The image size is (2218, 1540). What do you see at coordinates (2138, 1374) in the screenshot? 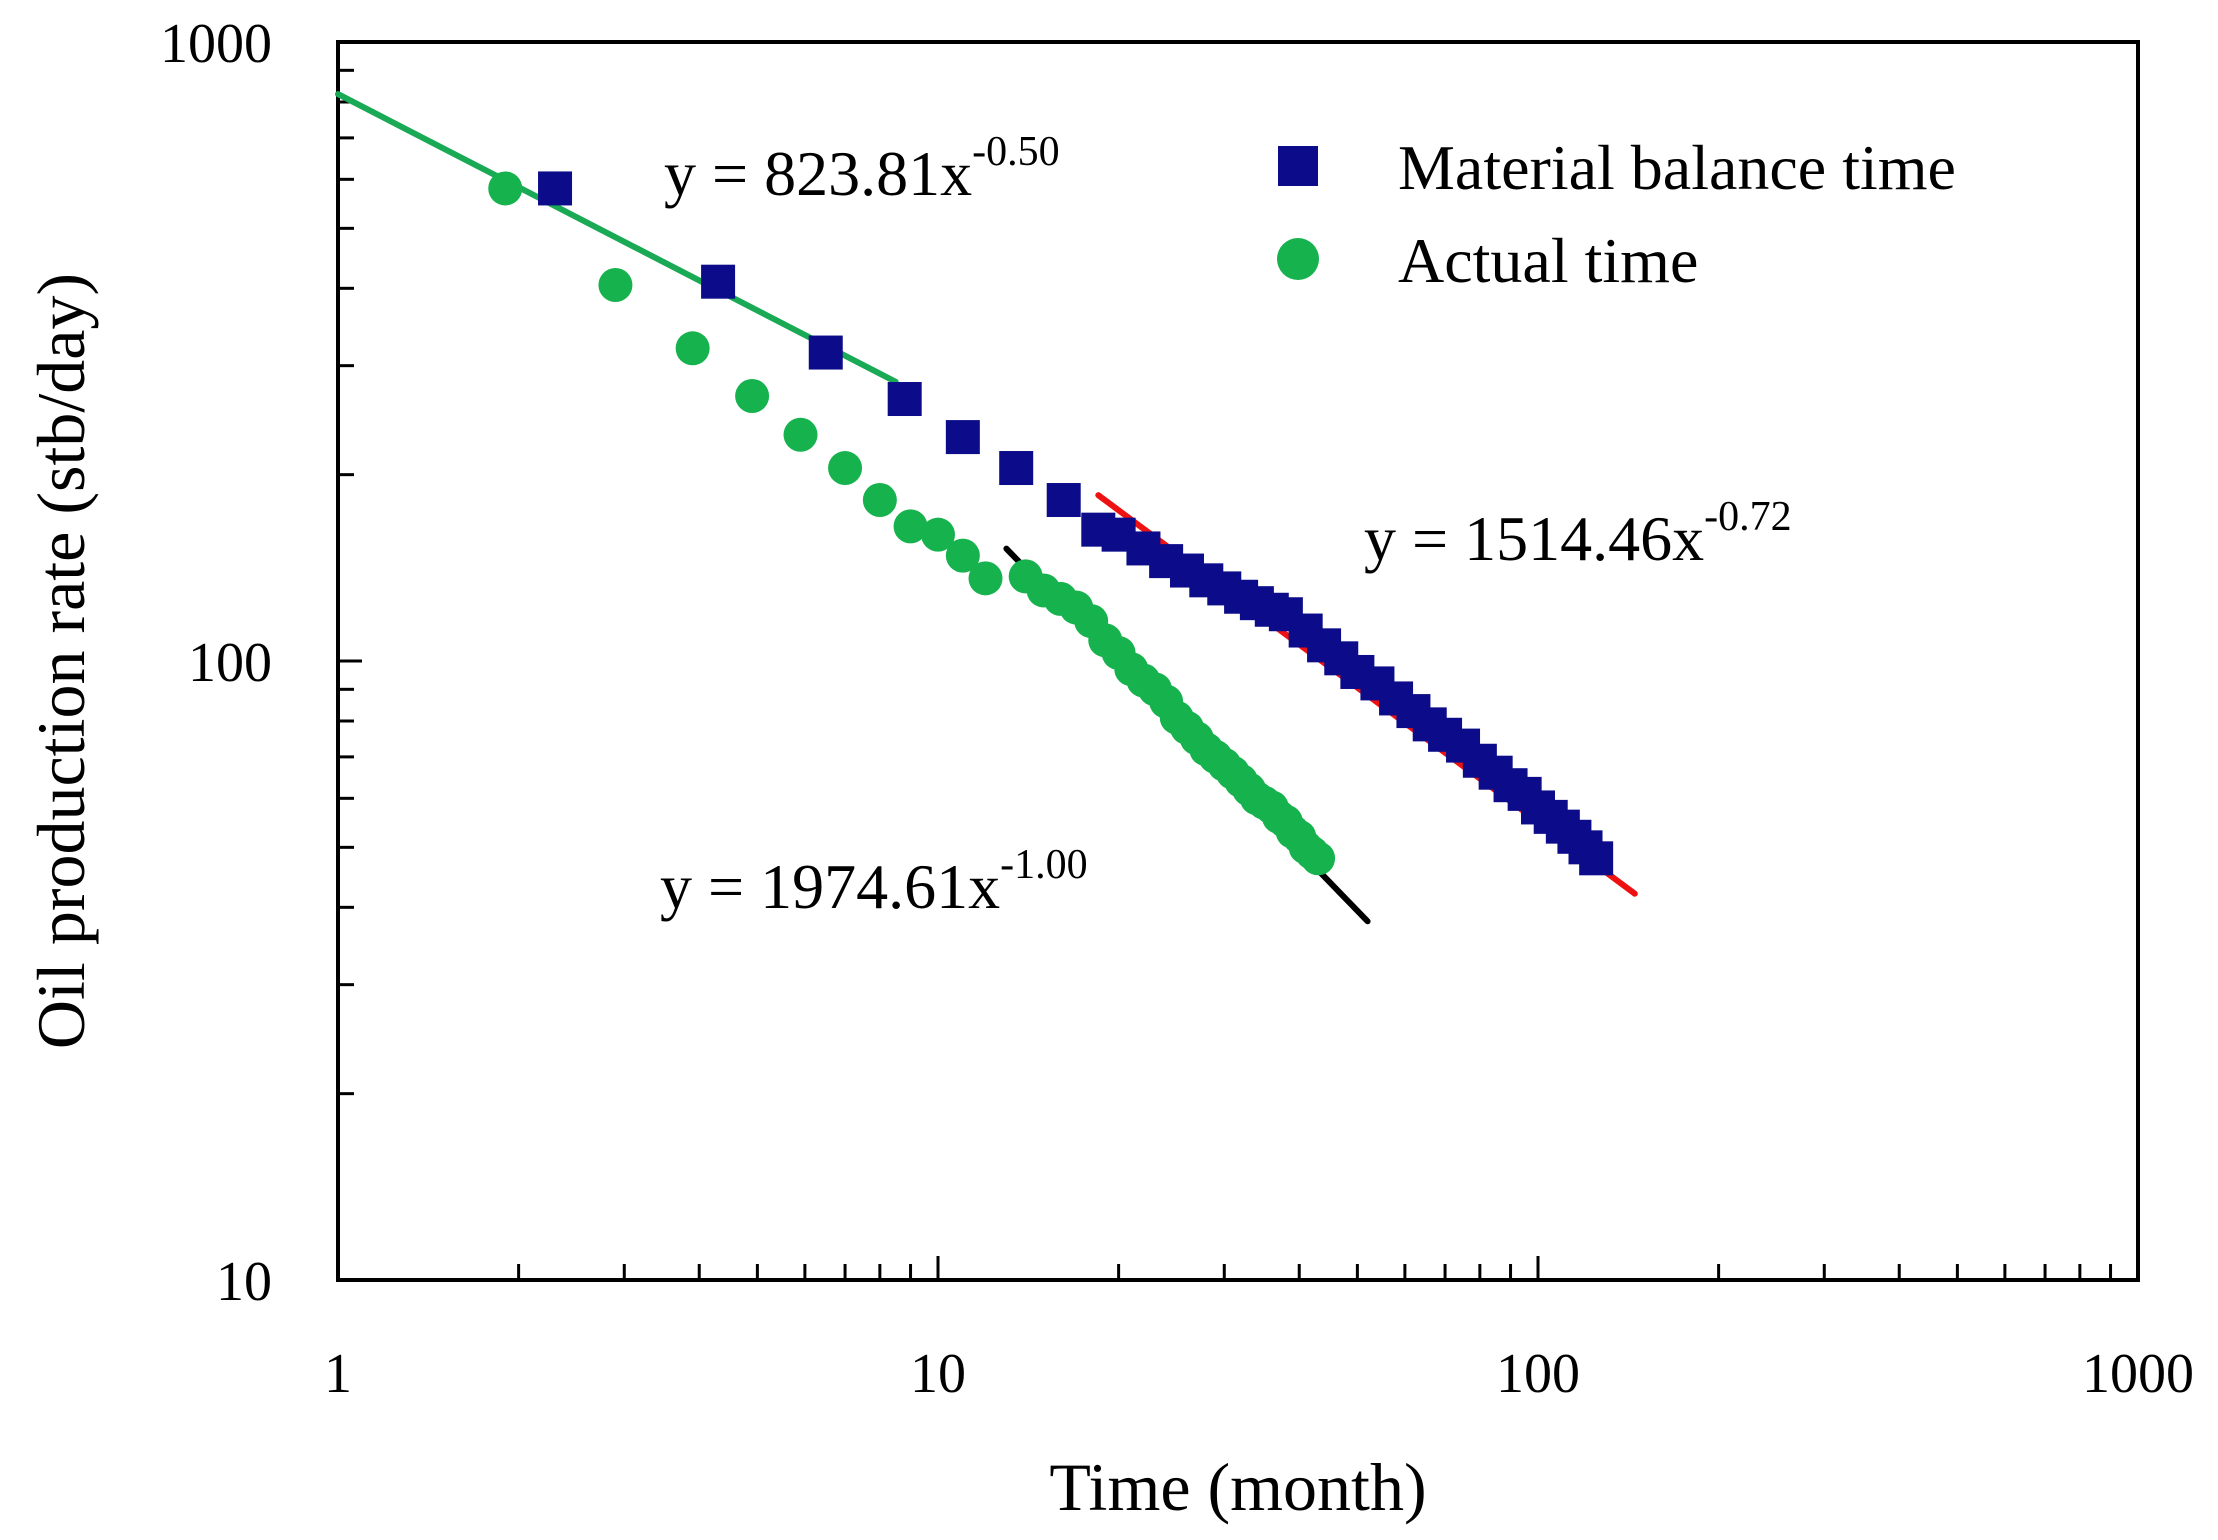
I see `x-tick-label-1000: 1000` at bounding box center [2138, 1374].